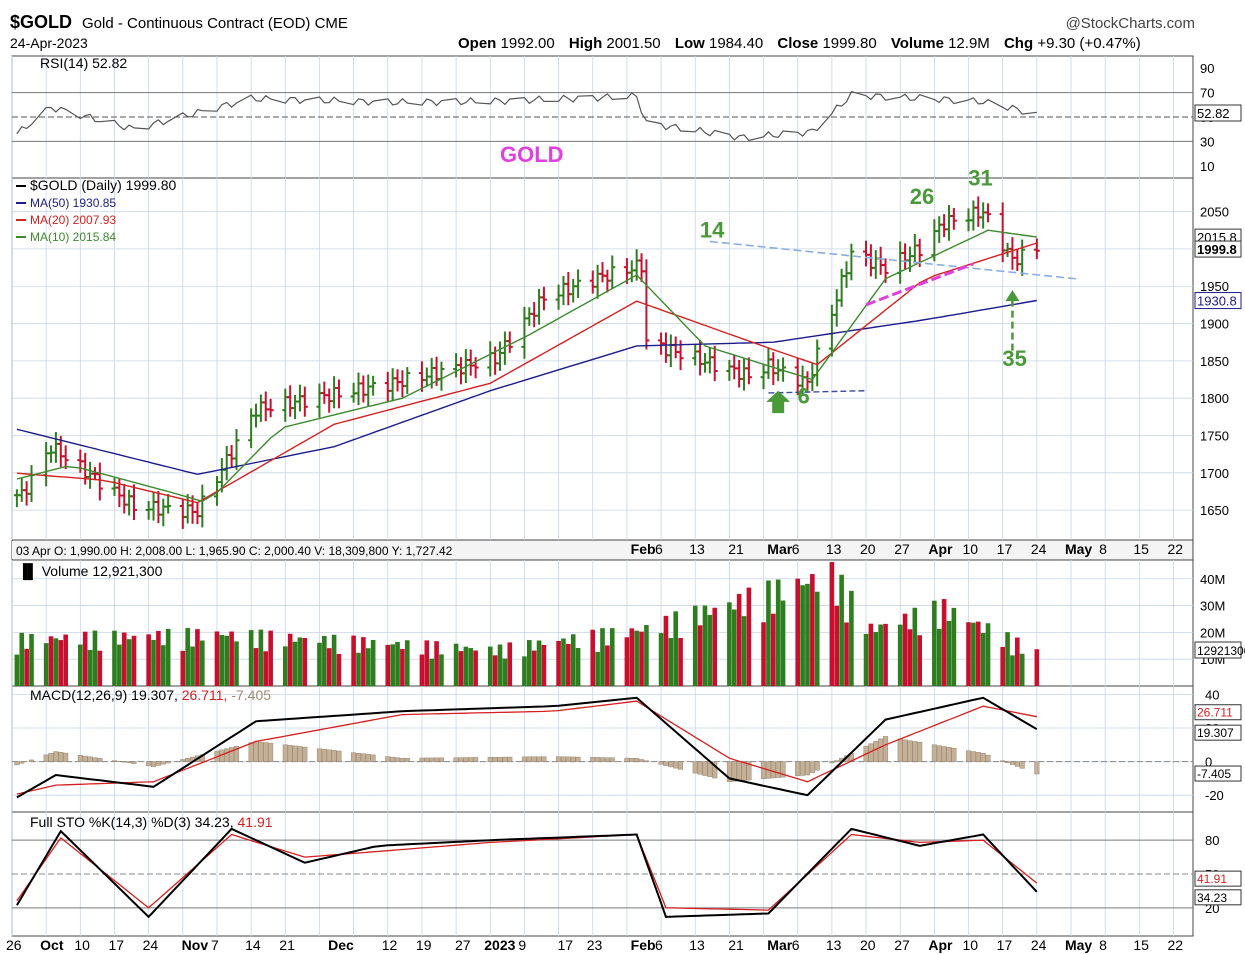  I want to click on legend-entry: $GOLD (Daily) 1999.80, so click(103, 185).